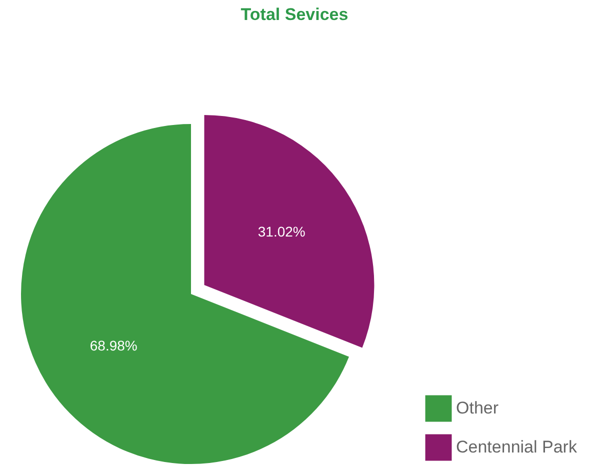 The image size is (589, 473). What do you see at coordinates (294, 14) in the screenshot?
I see `chart-title: Total Sevices` at bounding box center [294, 14].